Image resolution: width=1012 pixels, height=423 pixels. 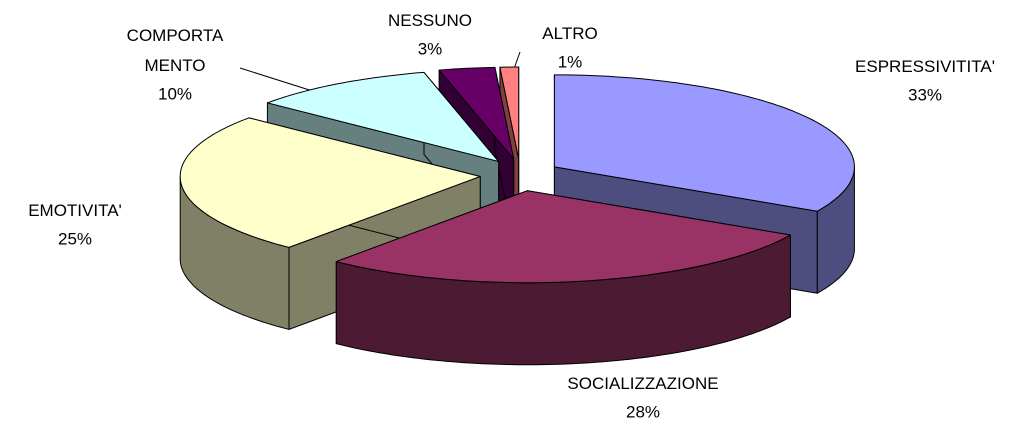 What do you see at coordinates (75, 210) in the screenshot?
I see `category-label: EMOTIVITA'` at bounding box center [75, 210].